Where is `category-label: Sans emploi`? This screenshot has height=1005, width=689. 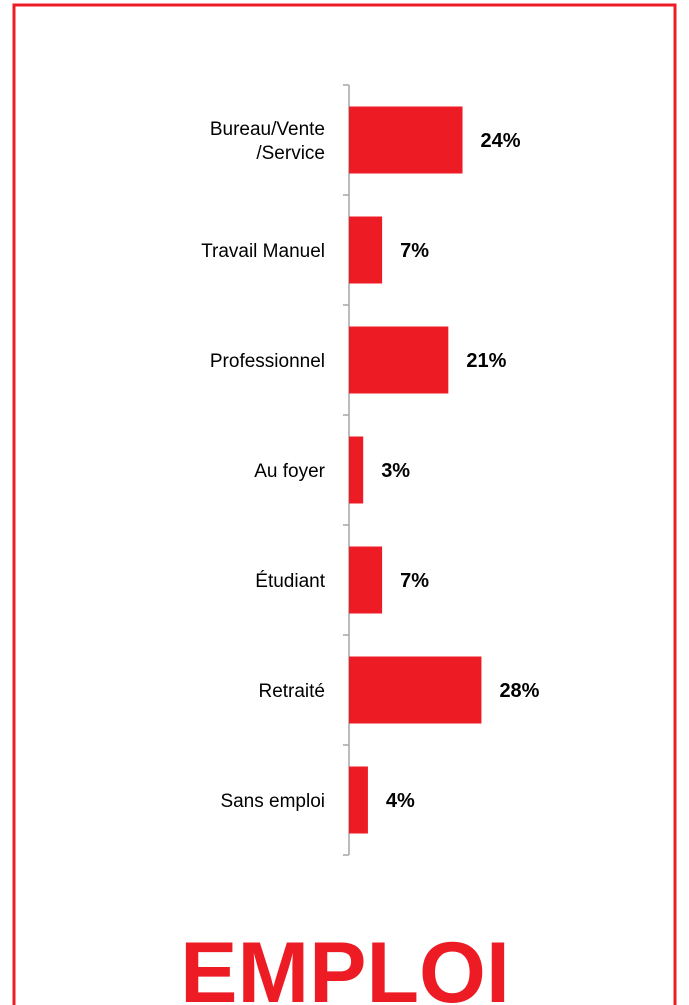
category-label: Sans emploi is located at coordinates (272, 801).